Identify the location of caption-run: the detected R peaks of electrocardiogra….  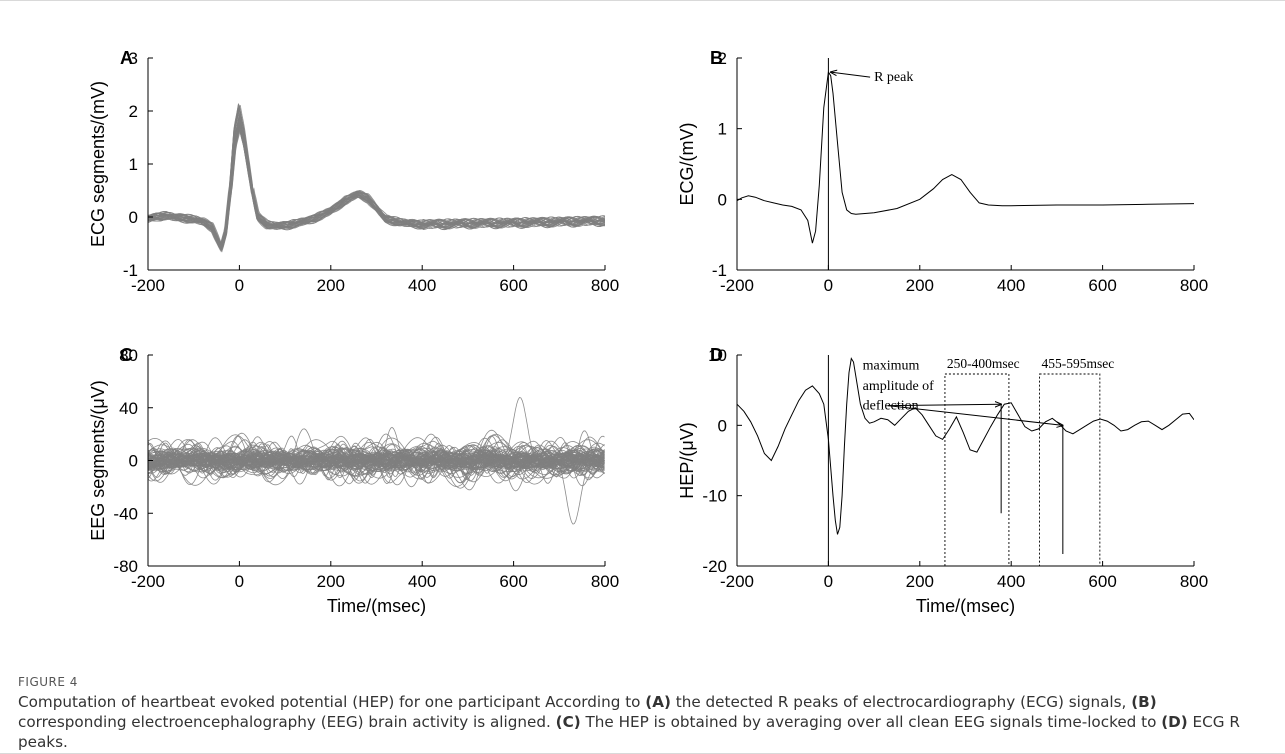
(901, 702).